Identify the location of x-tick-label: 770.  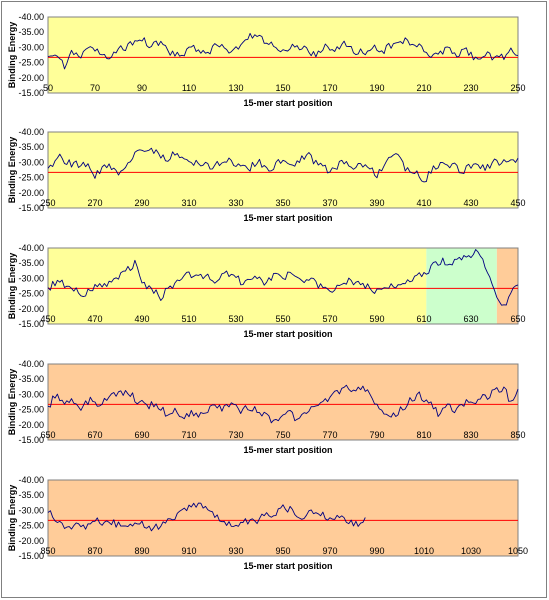
(329, 435).